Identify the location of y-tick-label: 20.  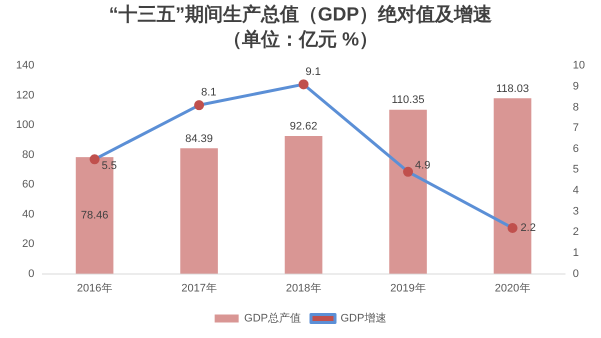
(28, 244).